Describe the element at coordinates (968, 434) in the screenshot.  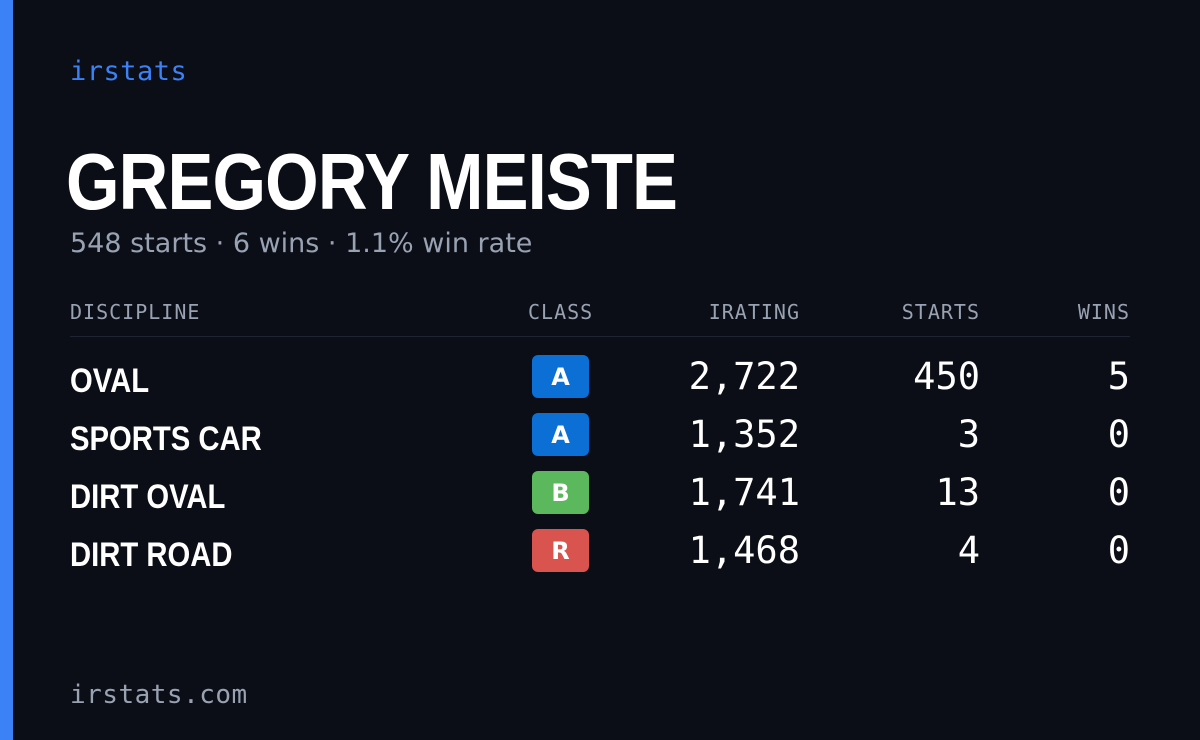
I see `starts-value: 3` at that location.